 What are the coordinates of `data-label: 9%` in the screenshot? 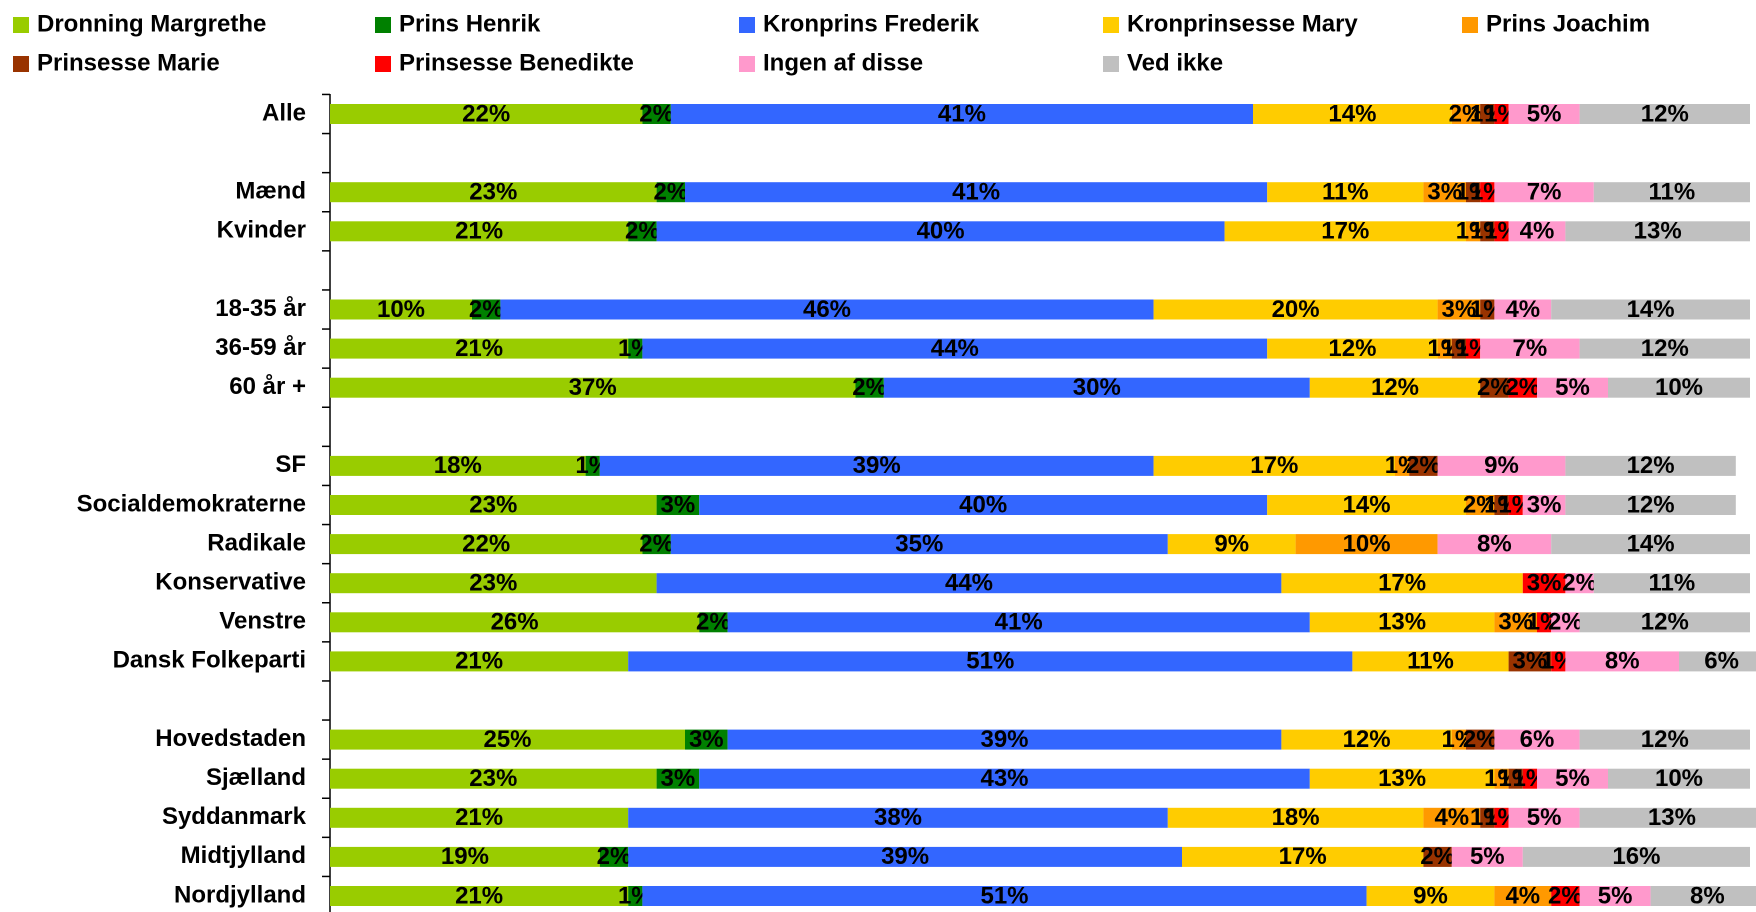 It's located at (1231, 543).